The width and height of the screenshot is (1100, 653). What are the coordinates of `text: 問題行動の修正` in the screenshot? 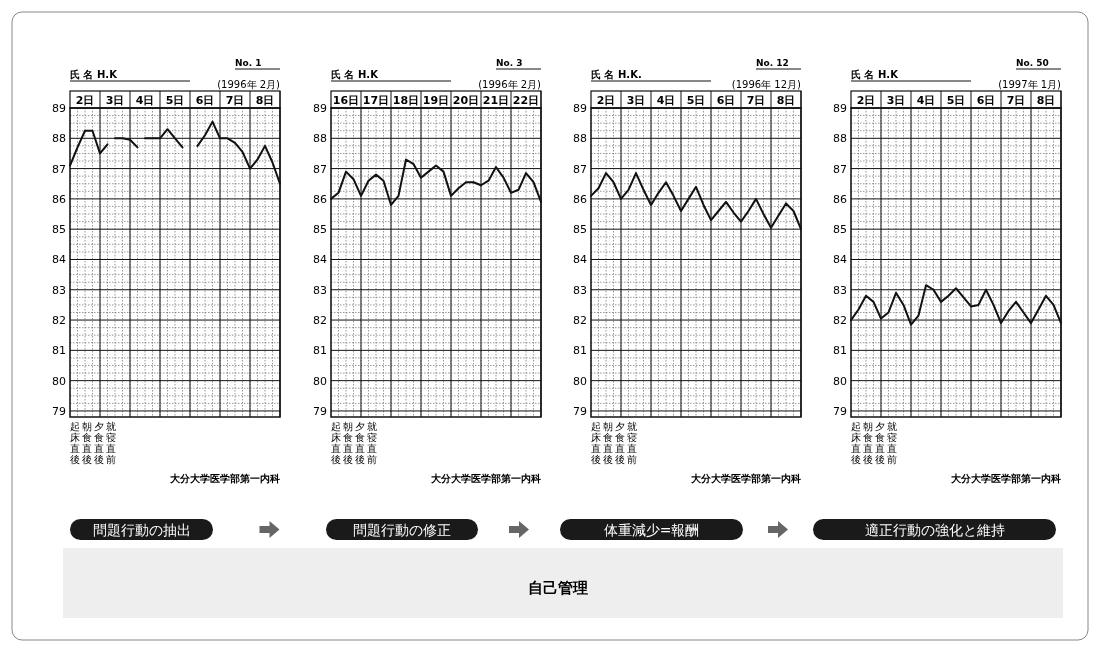 It's located at (402, 530).